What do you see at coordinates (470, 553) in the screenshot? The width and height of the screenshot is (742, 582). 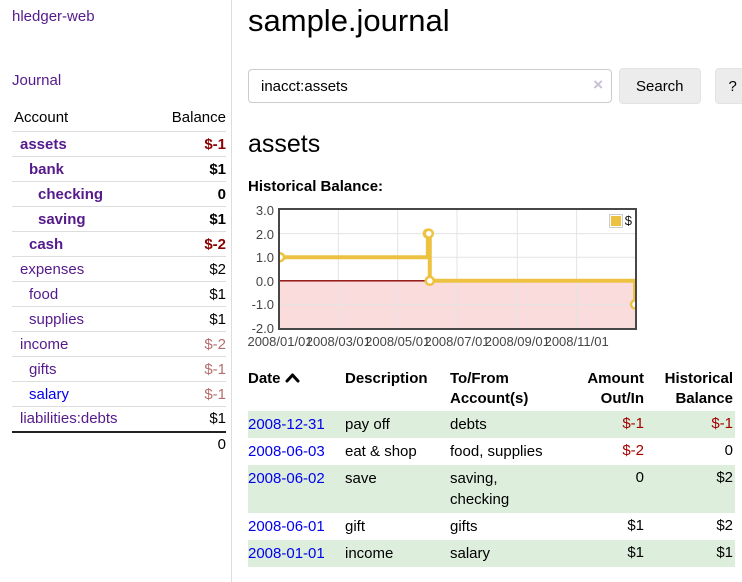 I see `register-accounts: salary` at bounding box center [470, 553].